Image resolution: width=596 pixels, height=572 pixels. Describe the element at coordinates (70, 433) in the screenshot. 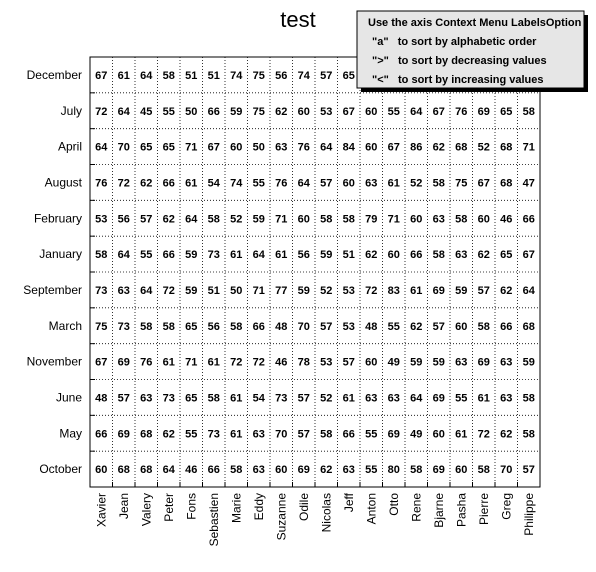

I see `y-axis-label: May` at that location.